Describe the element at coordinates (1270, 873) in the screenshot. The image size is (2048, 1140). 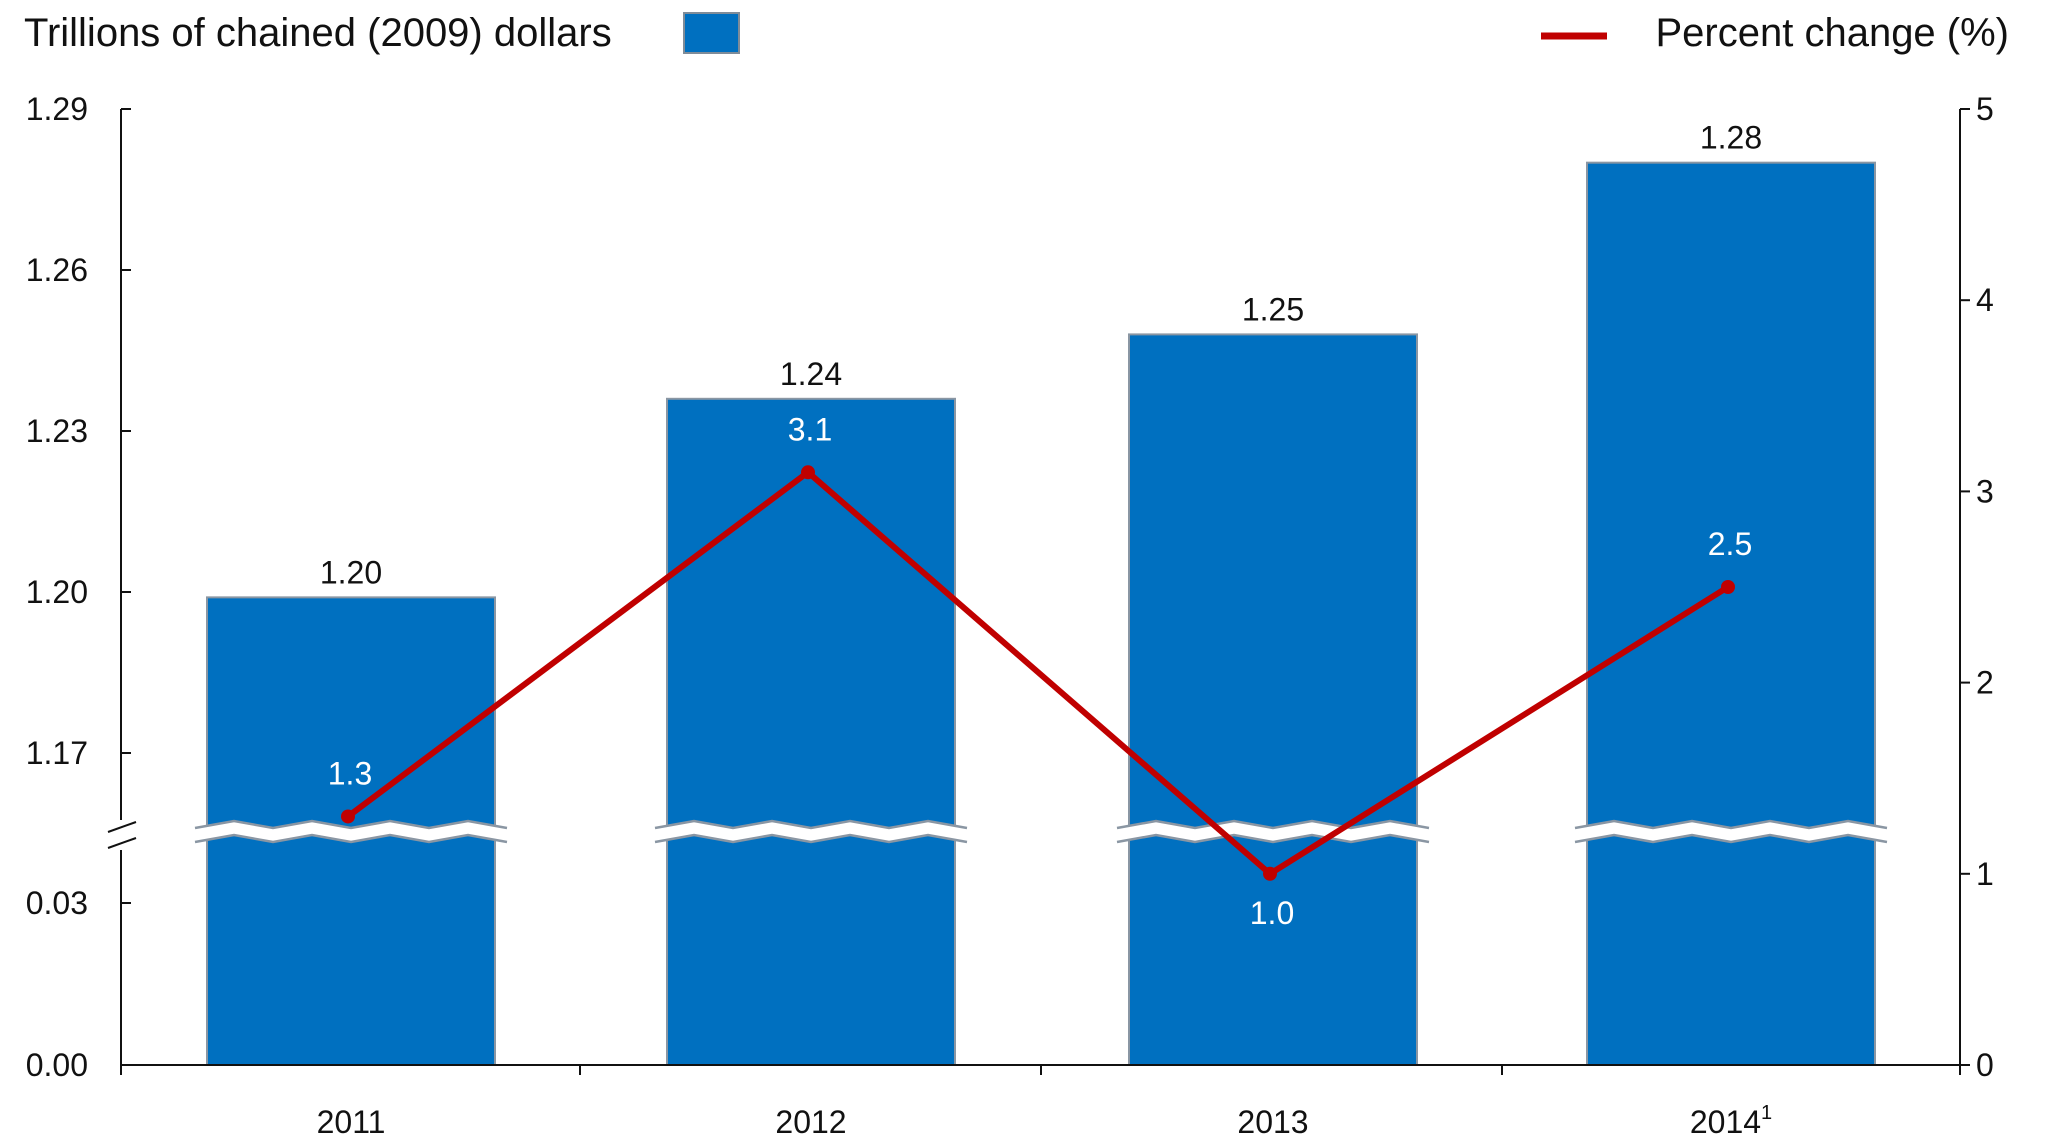
I see `percent-change-point-2013` at that location.